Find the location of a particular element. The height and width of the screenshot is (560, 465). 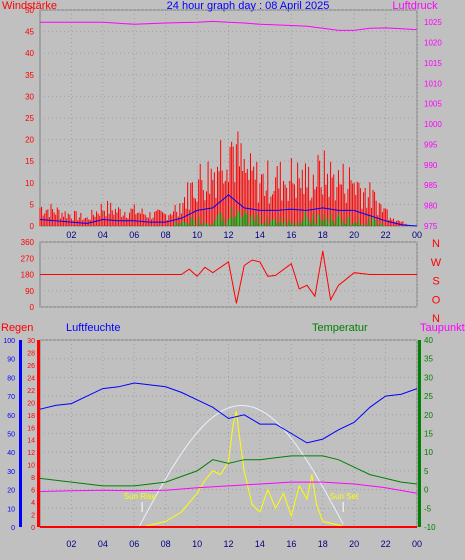

rain-tick-label: 30 is located at coordinates (11, 472).